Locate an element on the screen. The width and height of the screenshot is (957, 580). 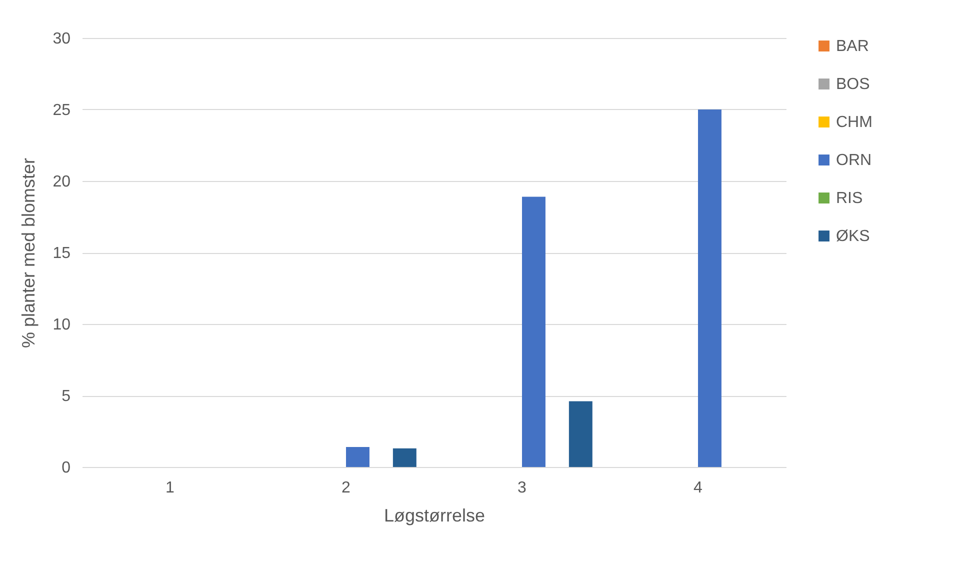
y-tick-label: 25 is located at coordinates (61, 110).